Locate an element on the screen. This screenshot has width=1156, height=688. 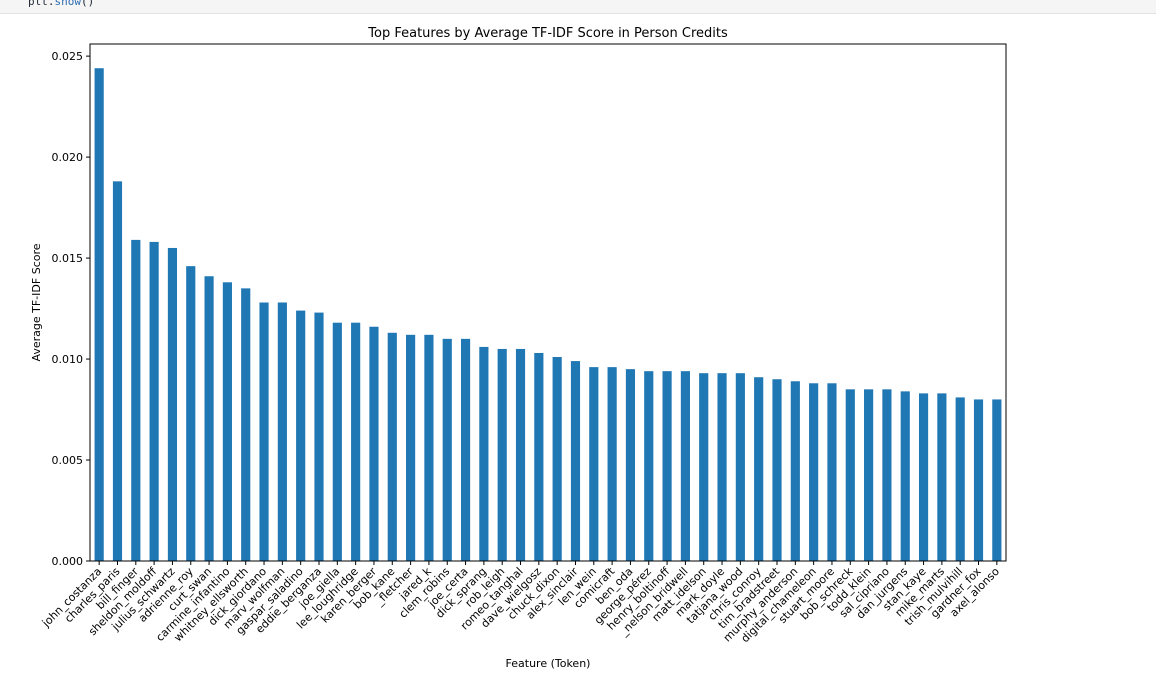
y-tick-label: 0.020 is located at coordinates (68, 157).